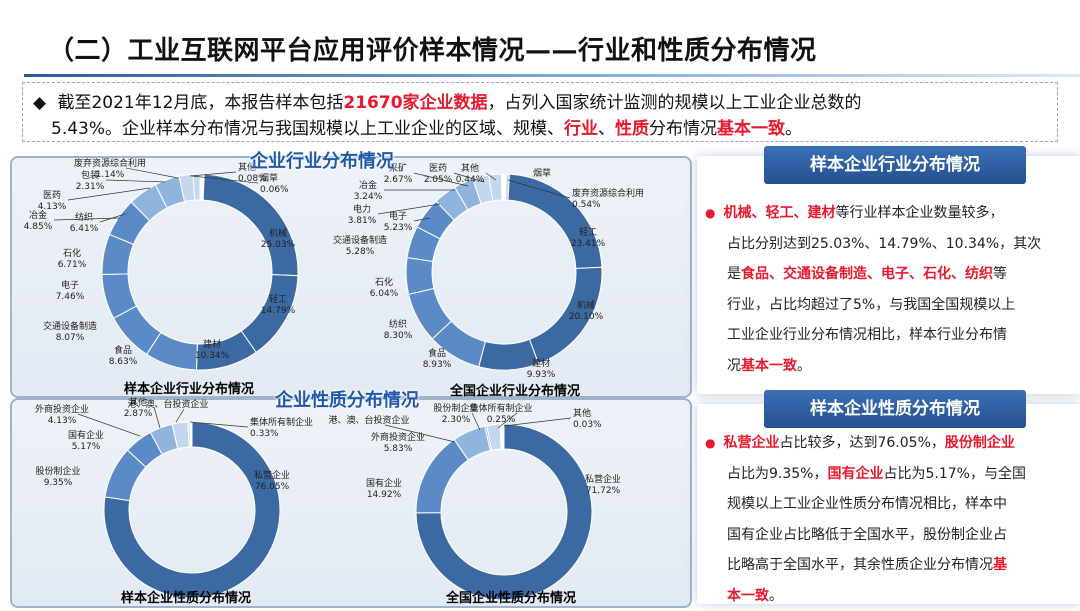 The height and width of the screenshot is (611, 1080). What do you see at coordinates (272, 487) in the screenshot?
I see `slice-value-label: 76.05%` at bounding box center [272, 487].